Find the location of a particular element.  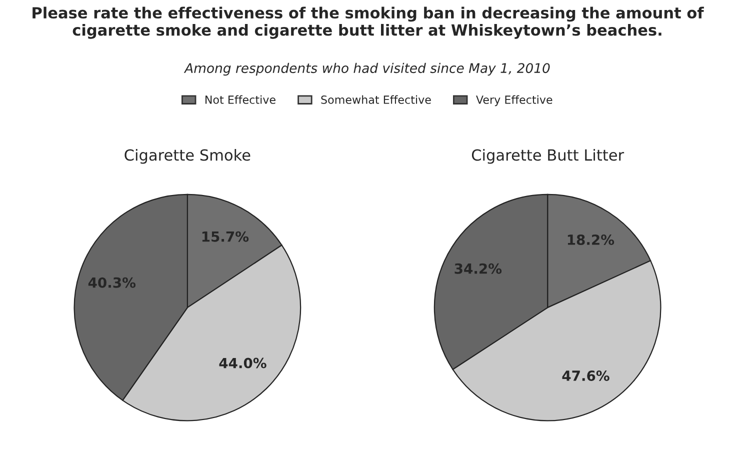

legend-label: Not Effective is located at coordinates (240, 99).